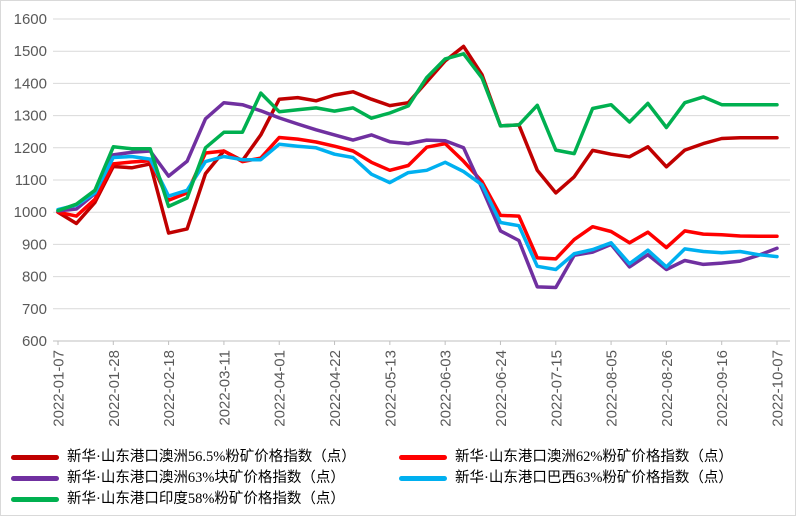 This screenshot has width=796, height=516. Describe the element at coordinates (501, 388) in the screenshot. I see `x-axis-tick-label: 2022-06-24` at that location.